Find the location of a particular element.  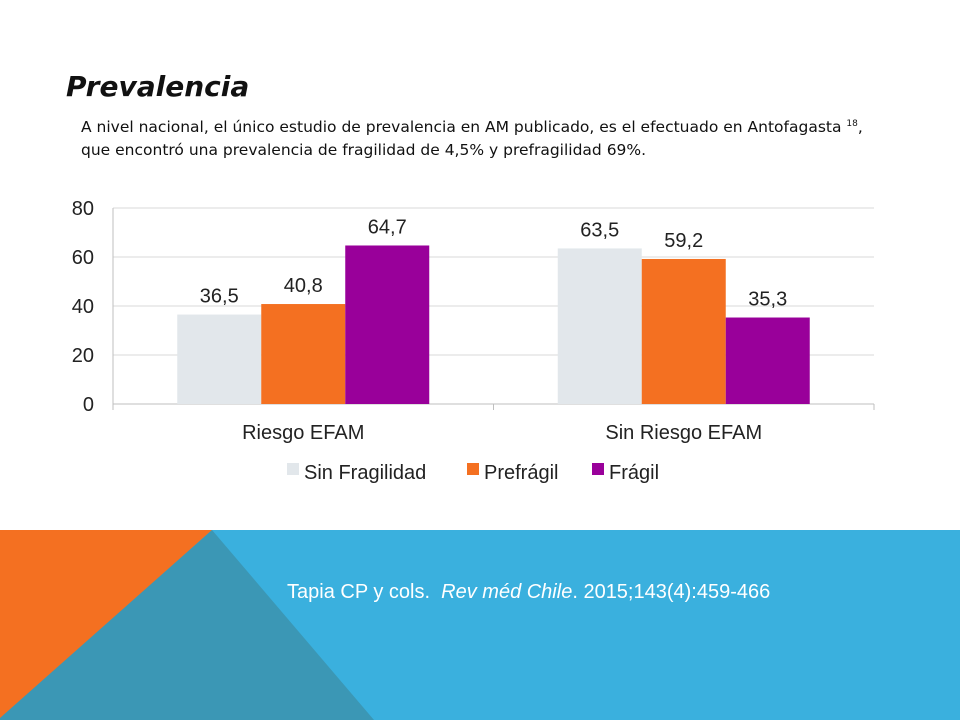

y-tick-label: 20 is located at coordinates (83, 356).